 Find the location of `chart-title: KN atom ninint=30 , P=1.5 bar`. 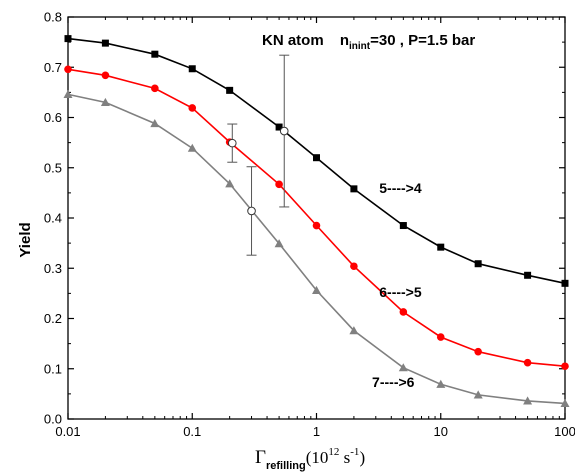

chart-title: KN atom ninint=30 , P=1.5 bar is located at coordinates (368, 42).